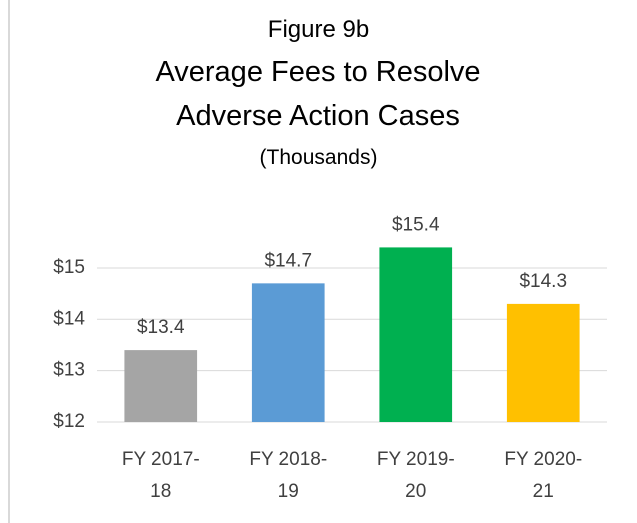  Describe the element at coordinates (416, 224) in the screenshot. I see `value-label: $15.4` at that location.